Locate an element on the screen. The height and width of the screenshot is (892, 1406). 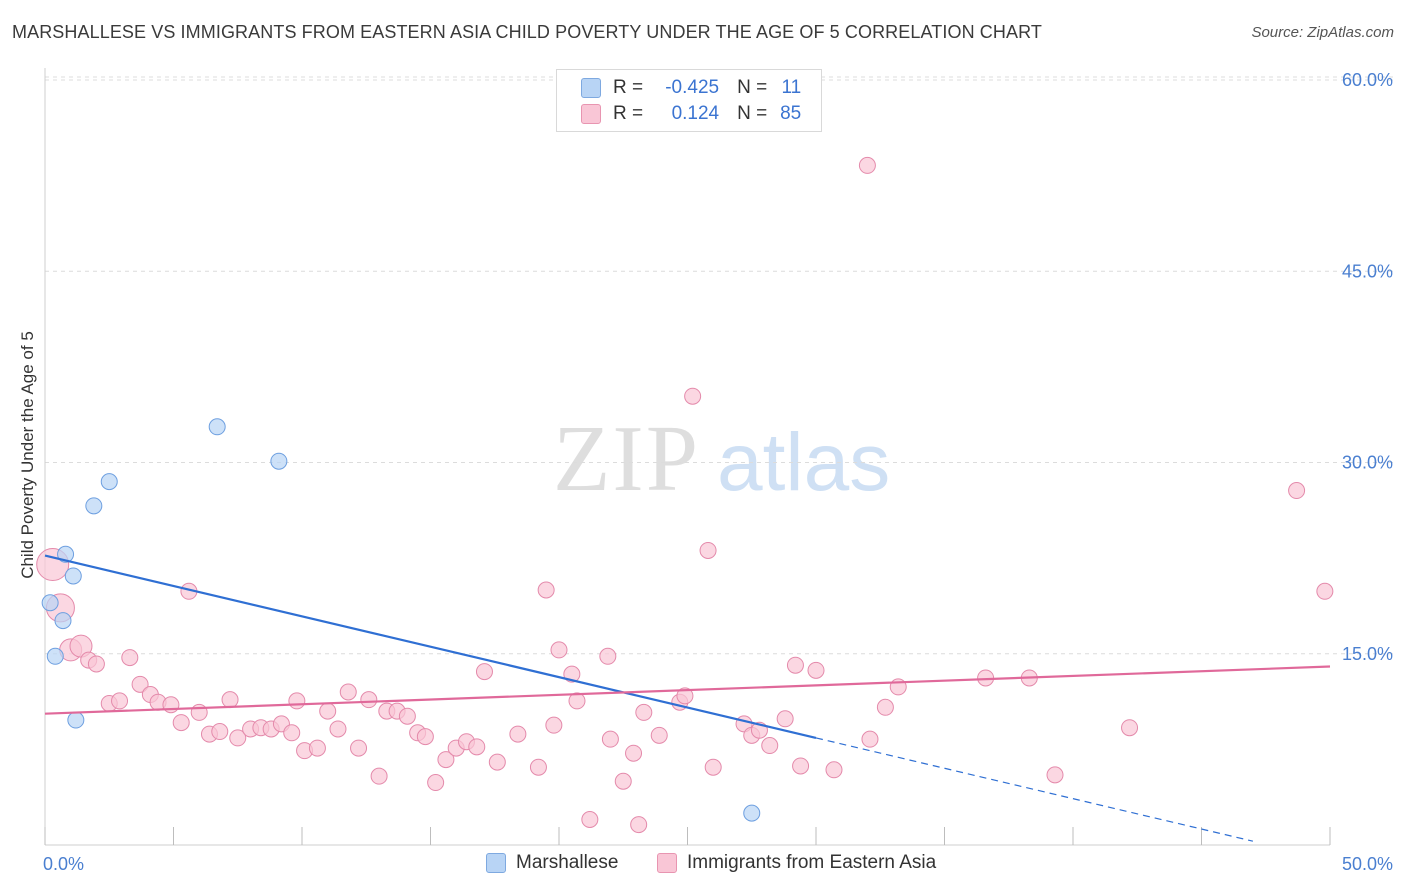
y-tick-label: 60.0% is located at coordinates (1367, 80).